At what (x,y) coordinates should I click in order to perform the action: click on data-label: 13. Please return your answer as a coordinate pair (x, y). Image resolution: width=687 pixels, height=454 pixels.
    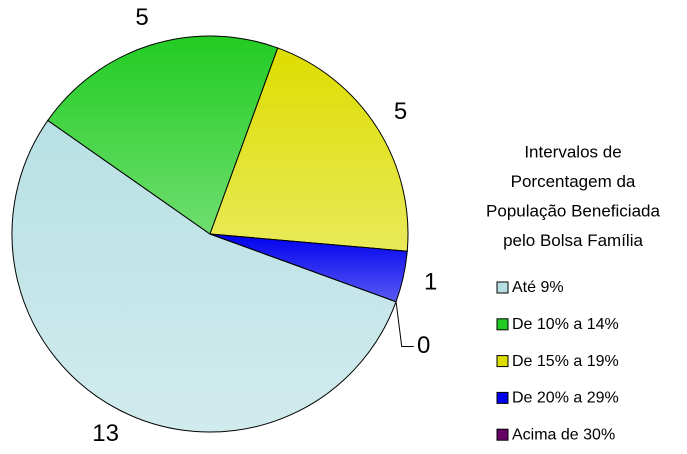
    Looking at the image, I should click on (105, 433).